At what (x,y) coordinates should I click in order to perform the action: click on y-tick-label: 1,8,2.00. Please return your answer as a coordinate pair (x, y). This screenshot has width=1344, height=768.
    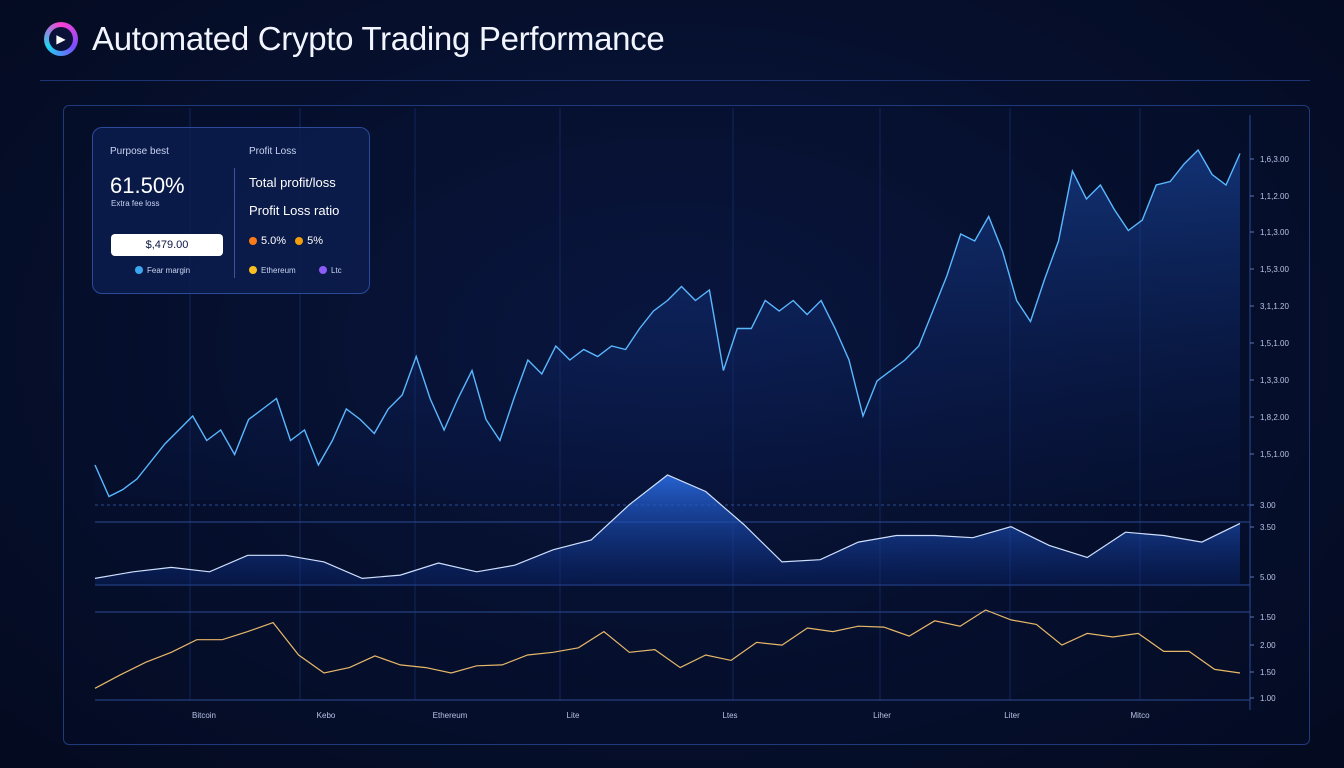
    Looking at the image, I should click on (1274, 417).